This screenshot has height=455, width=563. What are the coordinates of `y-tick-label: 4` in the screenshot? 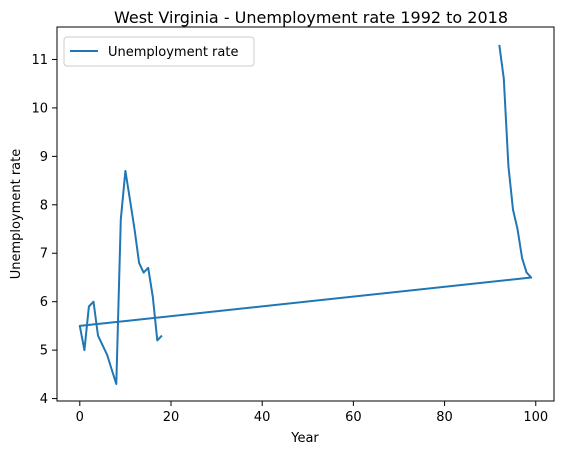 It's located at (44, 399).